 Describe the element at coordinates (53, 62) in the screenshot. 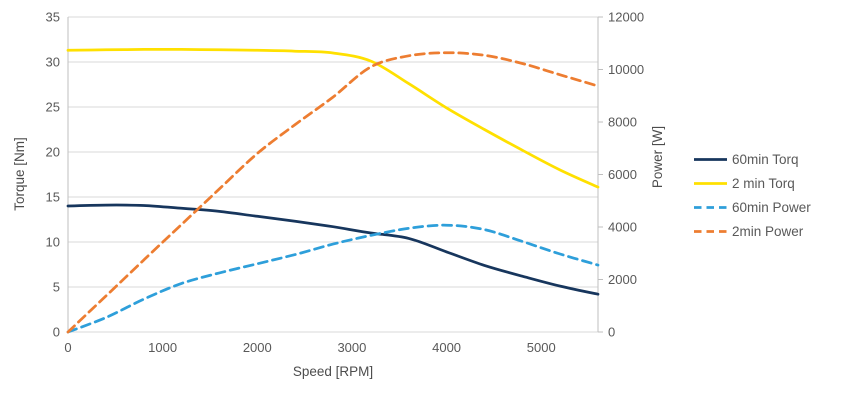

I see `y-left-tick-label: 30` at that location.